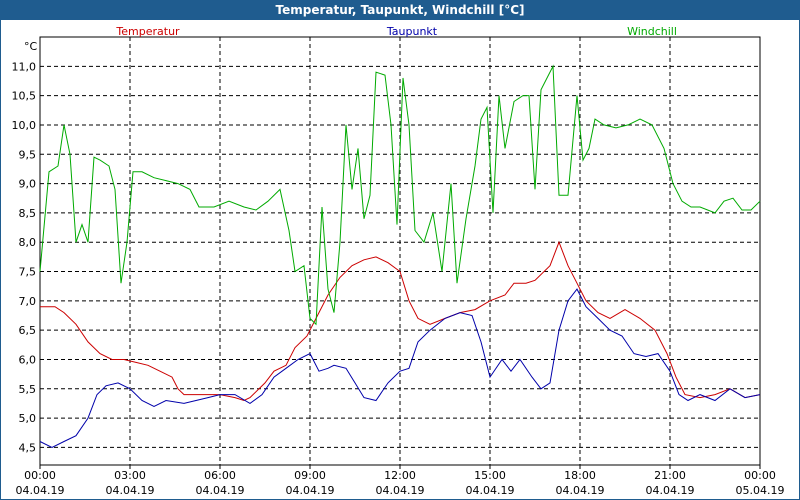 The image size is (800, 500). What do you see at coordinates (220, 475) in the screenshot?
I see `x-tick-time-label: 06:00` at bounding box center [220, 475].